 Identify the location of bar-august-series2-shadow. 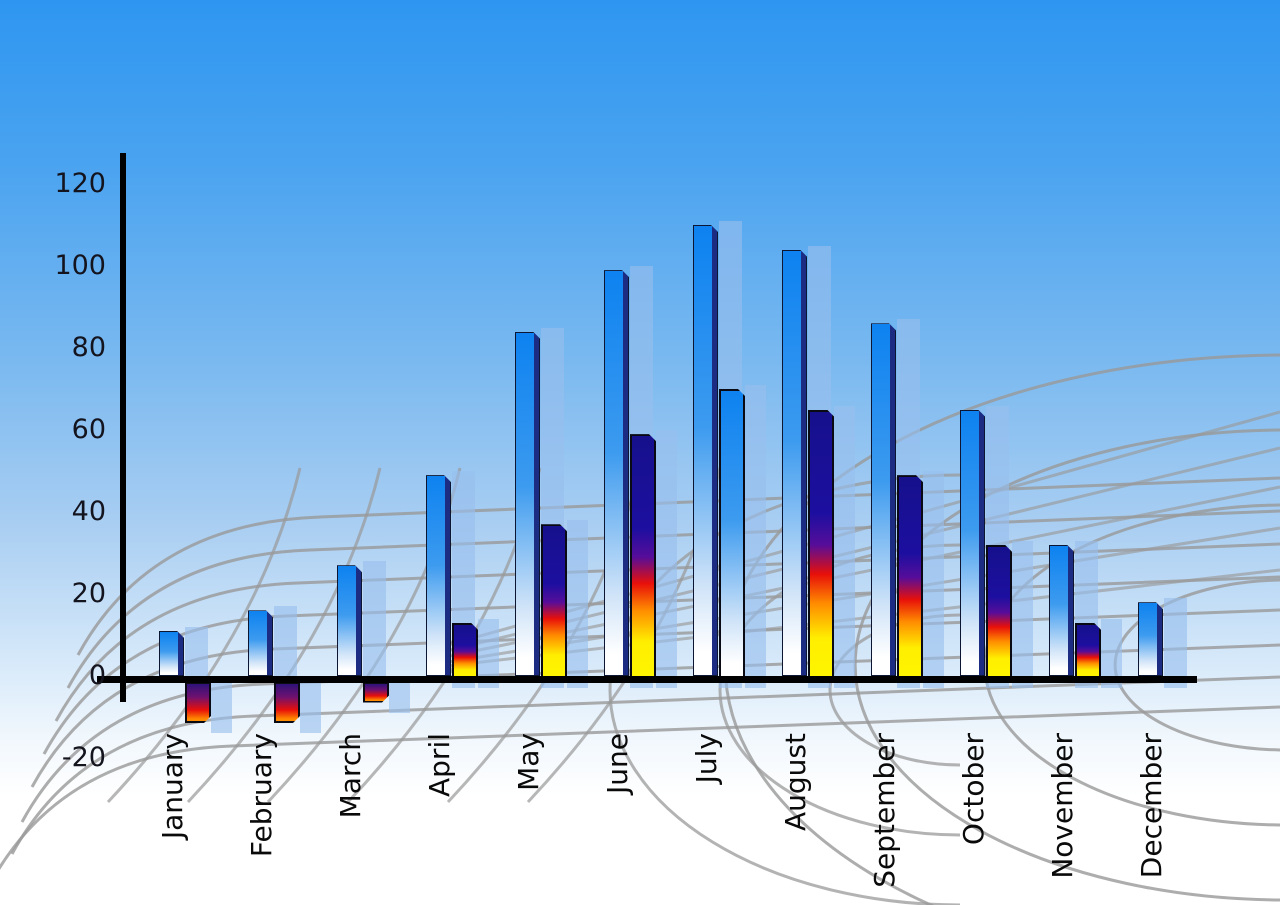
(844, 546).